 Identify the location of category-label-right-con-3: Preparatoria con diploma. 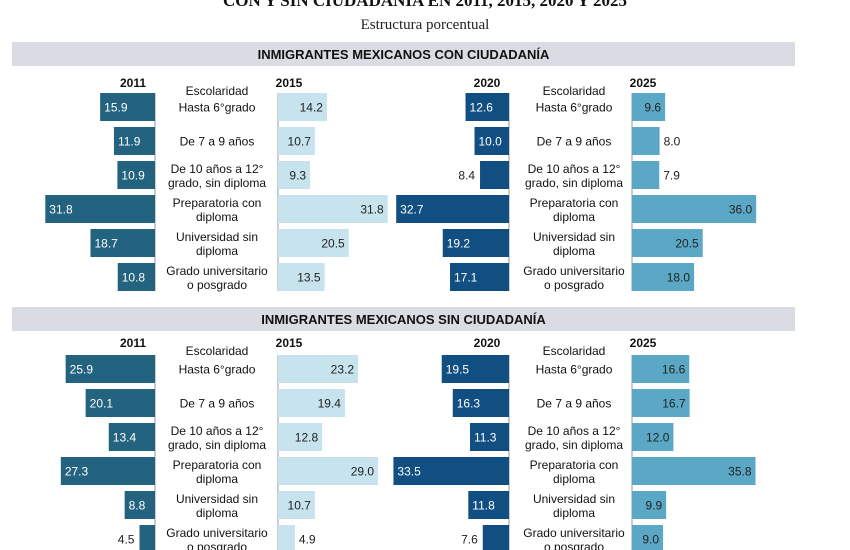
(574, 210).